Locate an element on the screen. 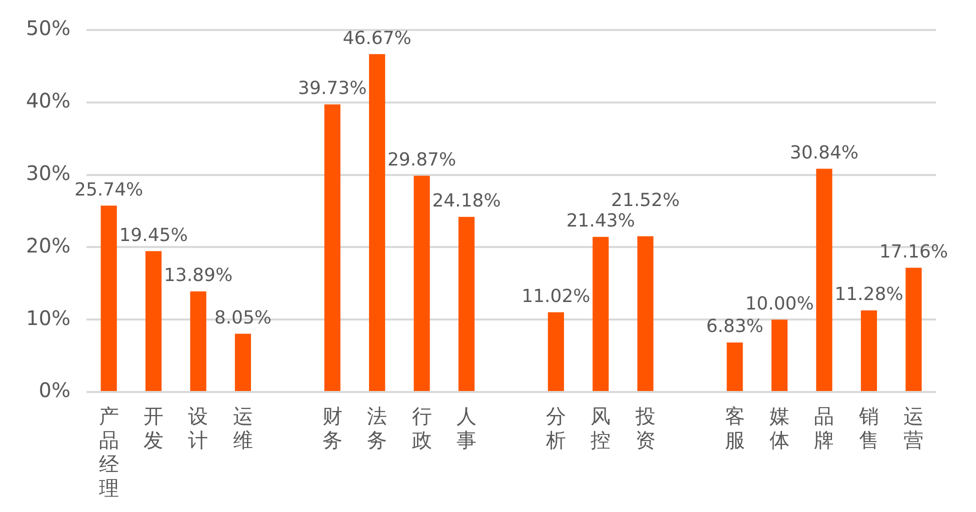 Image resolution: width=976 pixels, height=512 pixels. y-tick-label: 20% is located at coordinates (48, 245).